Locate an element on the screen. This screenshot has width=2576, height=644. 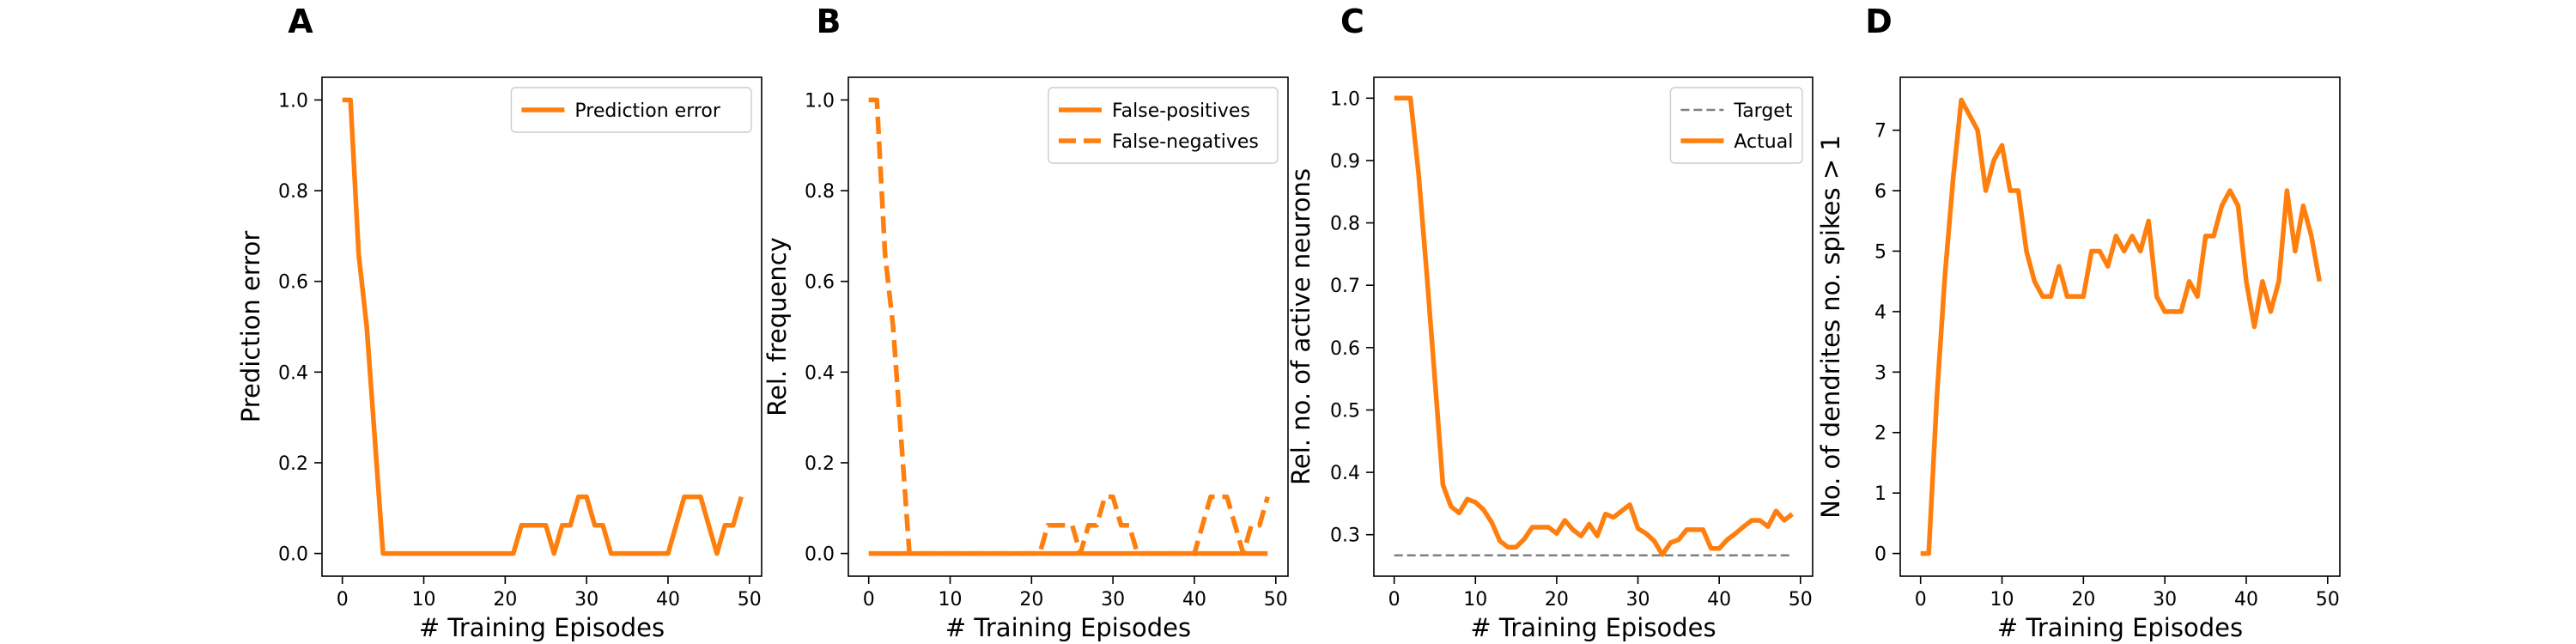
legend-entry: False-negatives is located at coordinates (1185, 142).